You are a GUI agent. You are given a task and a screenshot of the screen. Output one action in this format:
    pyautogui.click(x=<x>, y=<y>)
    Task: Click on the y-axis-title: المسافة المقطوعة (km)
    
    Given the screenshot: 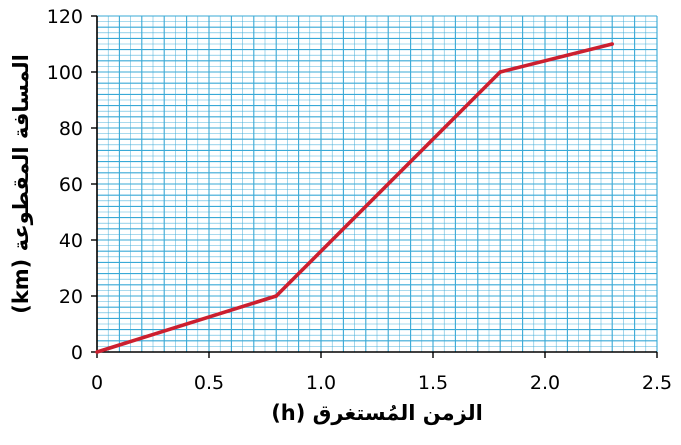 What is the action you would take?
    pyautogui.click(x=21, y=184)
    